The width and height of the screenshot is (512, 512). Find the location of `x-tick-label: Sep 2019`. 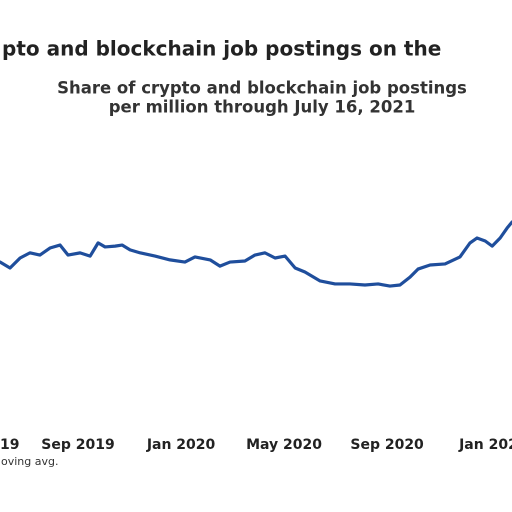

x-tick-label: Sep 2019 is located at coordinates (77, 445).